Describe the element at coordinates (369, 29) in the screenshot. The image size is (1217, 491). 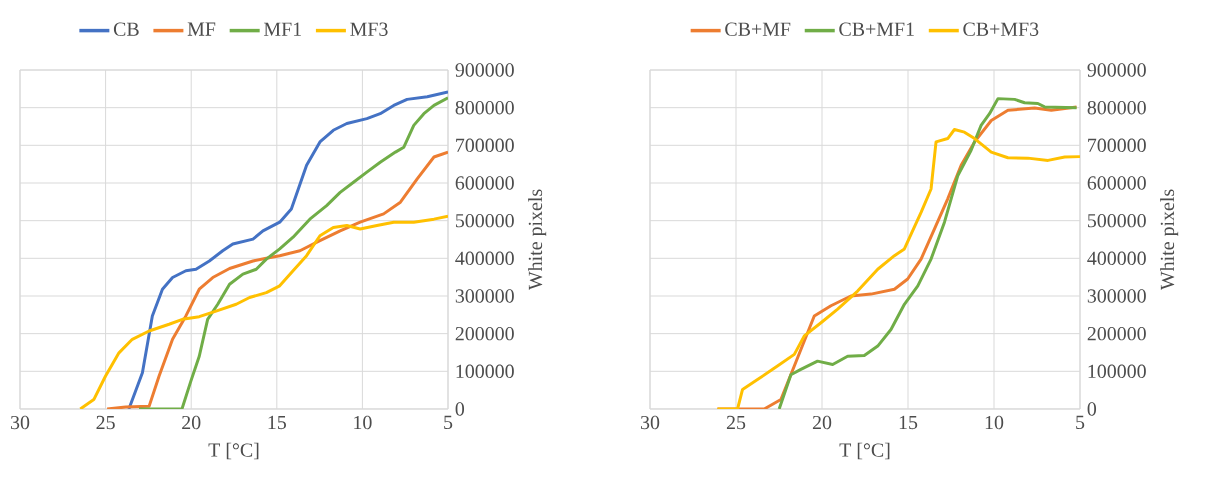
I see `legend-label: MF3` at that location.